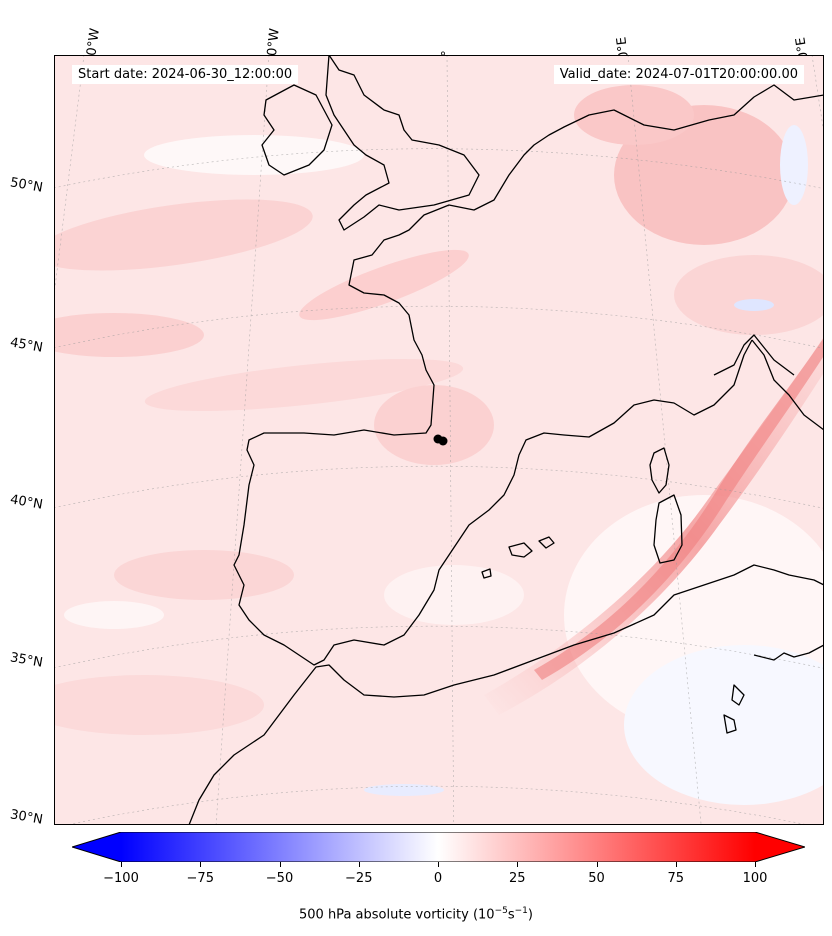  What do you see at coordinates (359, 878) in the screenshot?
I see `colorbar-tick-label: −25` at bounding box center [359, 878].